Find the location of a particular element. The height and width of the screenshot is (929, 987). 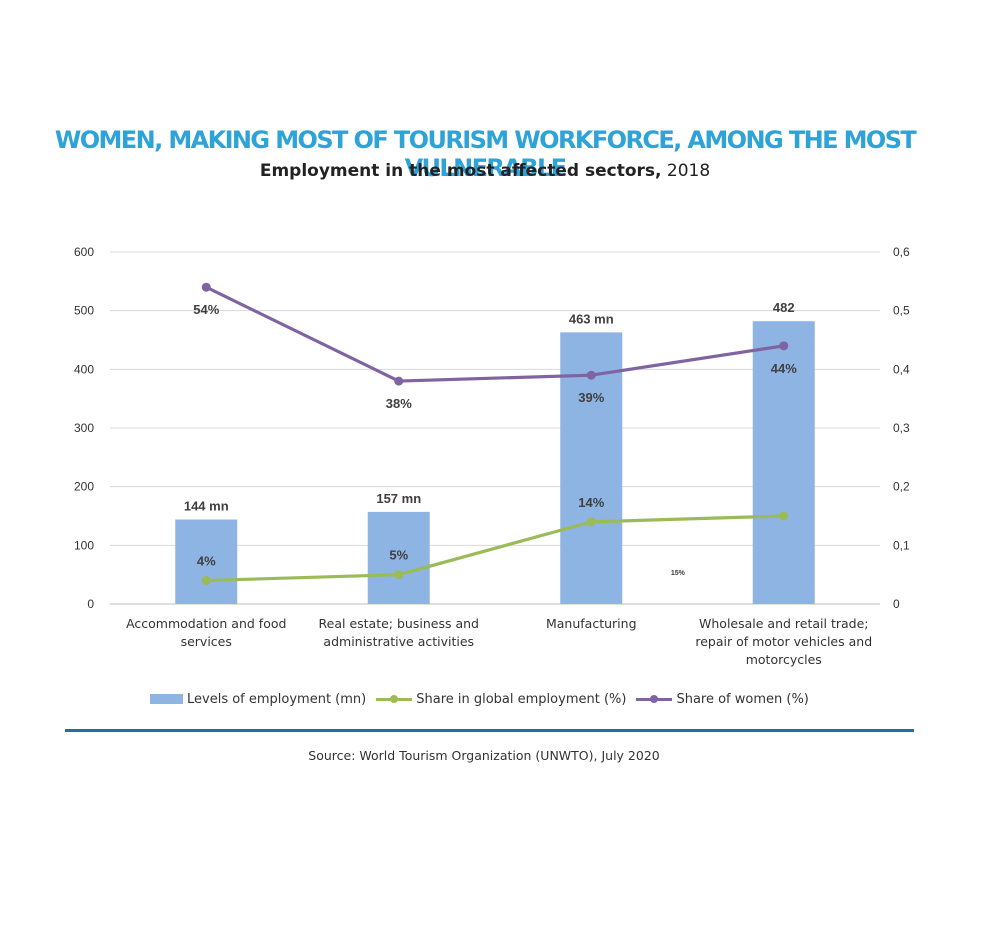

line-data-label: 54% is located at coordinates (206, 309).